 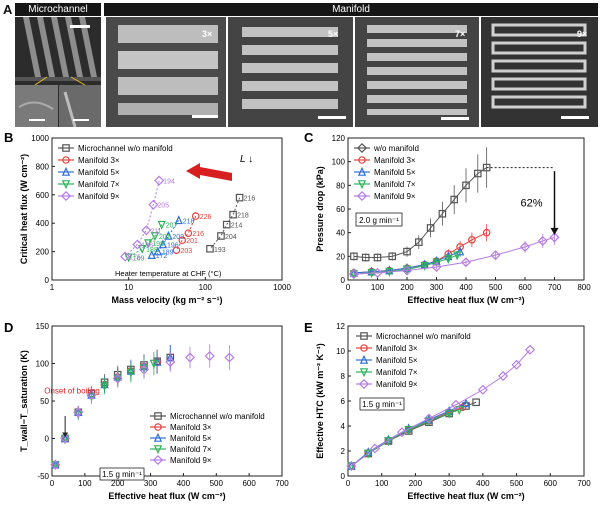 I want to click on manifold-5x-sem-image: 5×, so click(x=290, y=72).